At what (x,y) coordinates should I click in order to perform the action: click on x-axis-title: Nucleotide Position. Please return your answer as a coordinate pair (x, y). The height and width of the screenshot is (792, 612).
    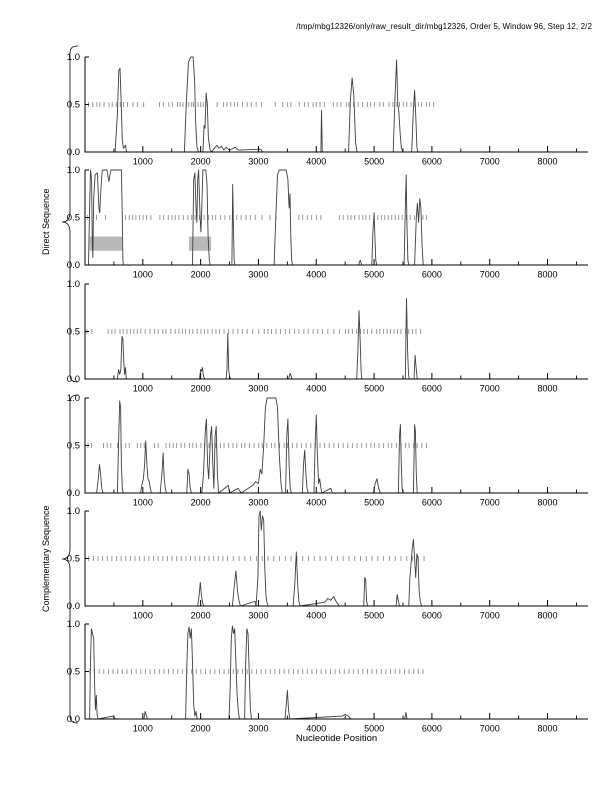
    Looking at the image, I should click on (336, 738).